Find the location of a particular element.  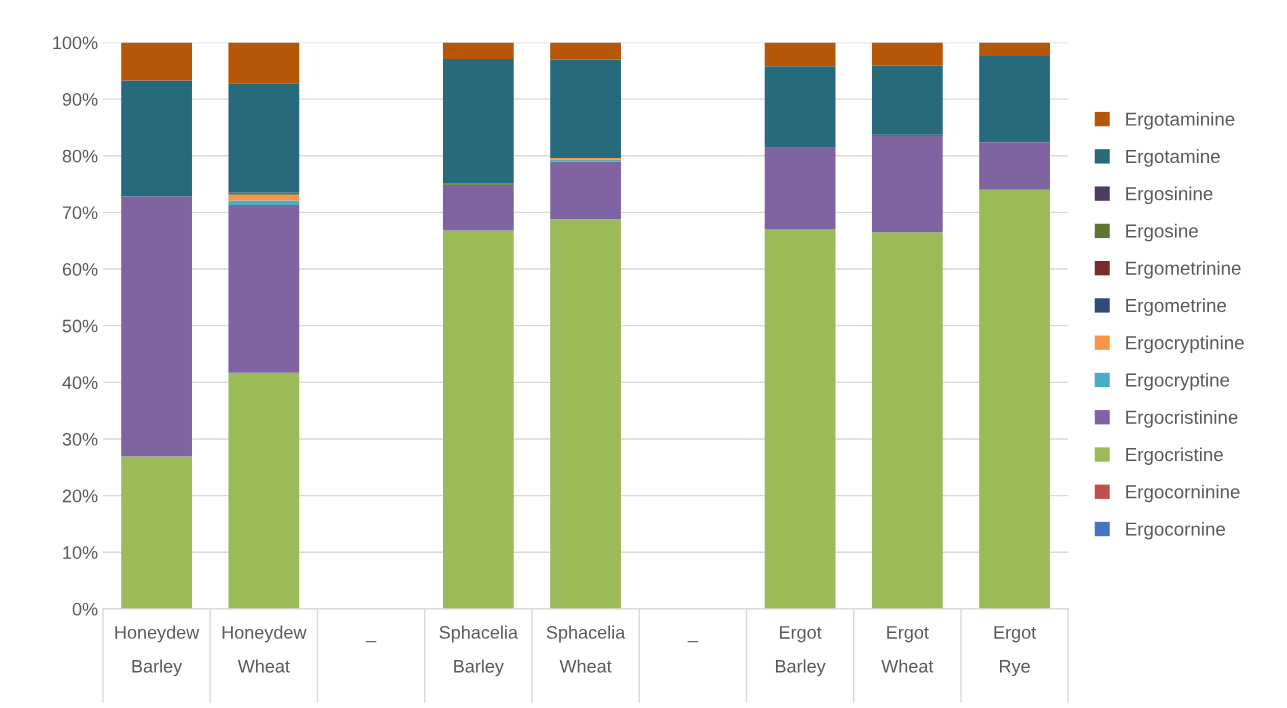

y-tick-label: 40% is located at coordinates (80, 383).